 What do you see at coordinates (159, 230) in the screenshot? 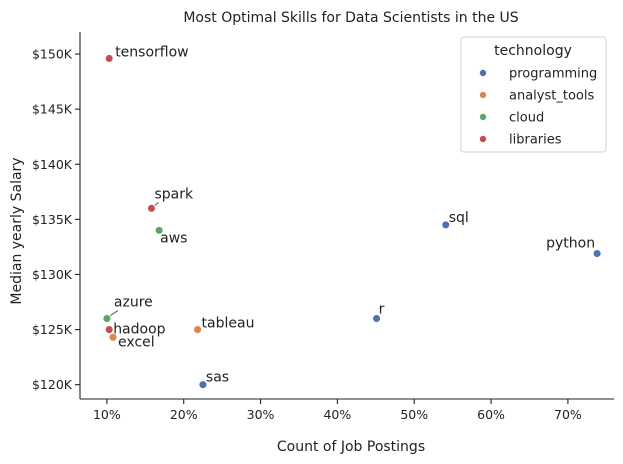
I see `point-aws` at bounding box center [159, 230].